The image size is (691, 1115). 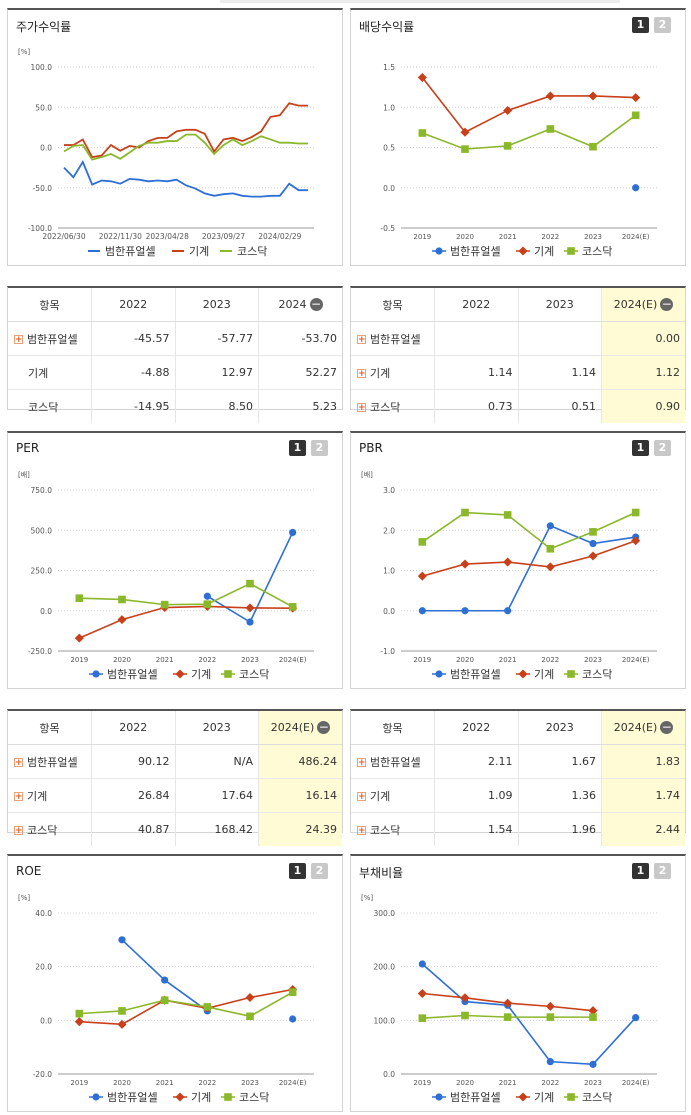 What do you see at coordinates (560, 761) in the screenshot?
I see `value-cell: 1.67` at bounding box center [560, 761].